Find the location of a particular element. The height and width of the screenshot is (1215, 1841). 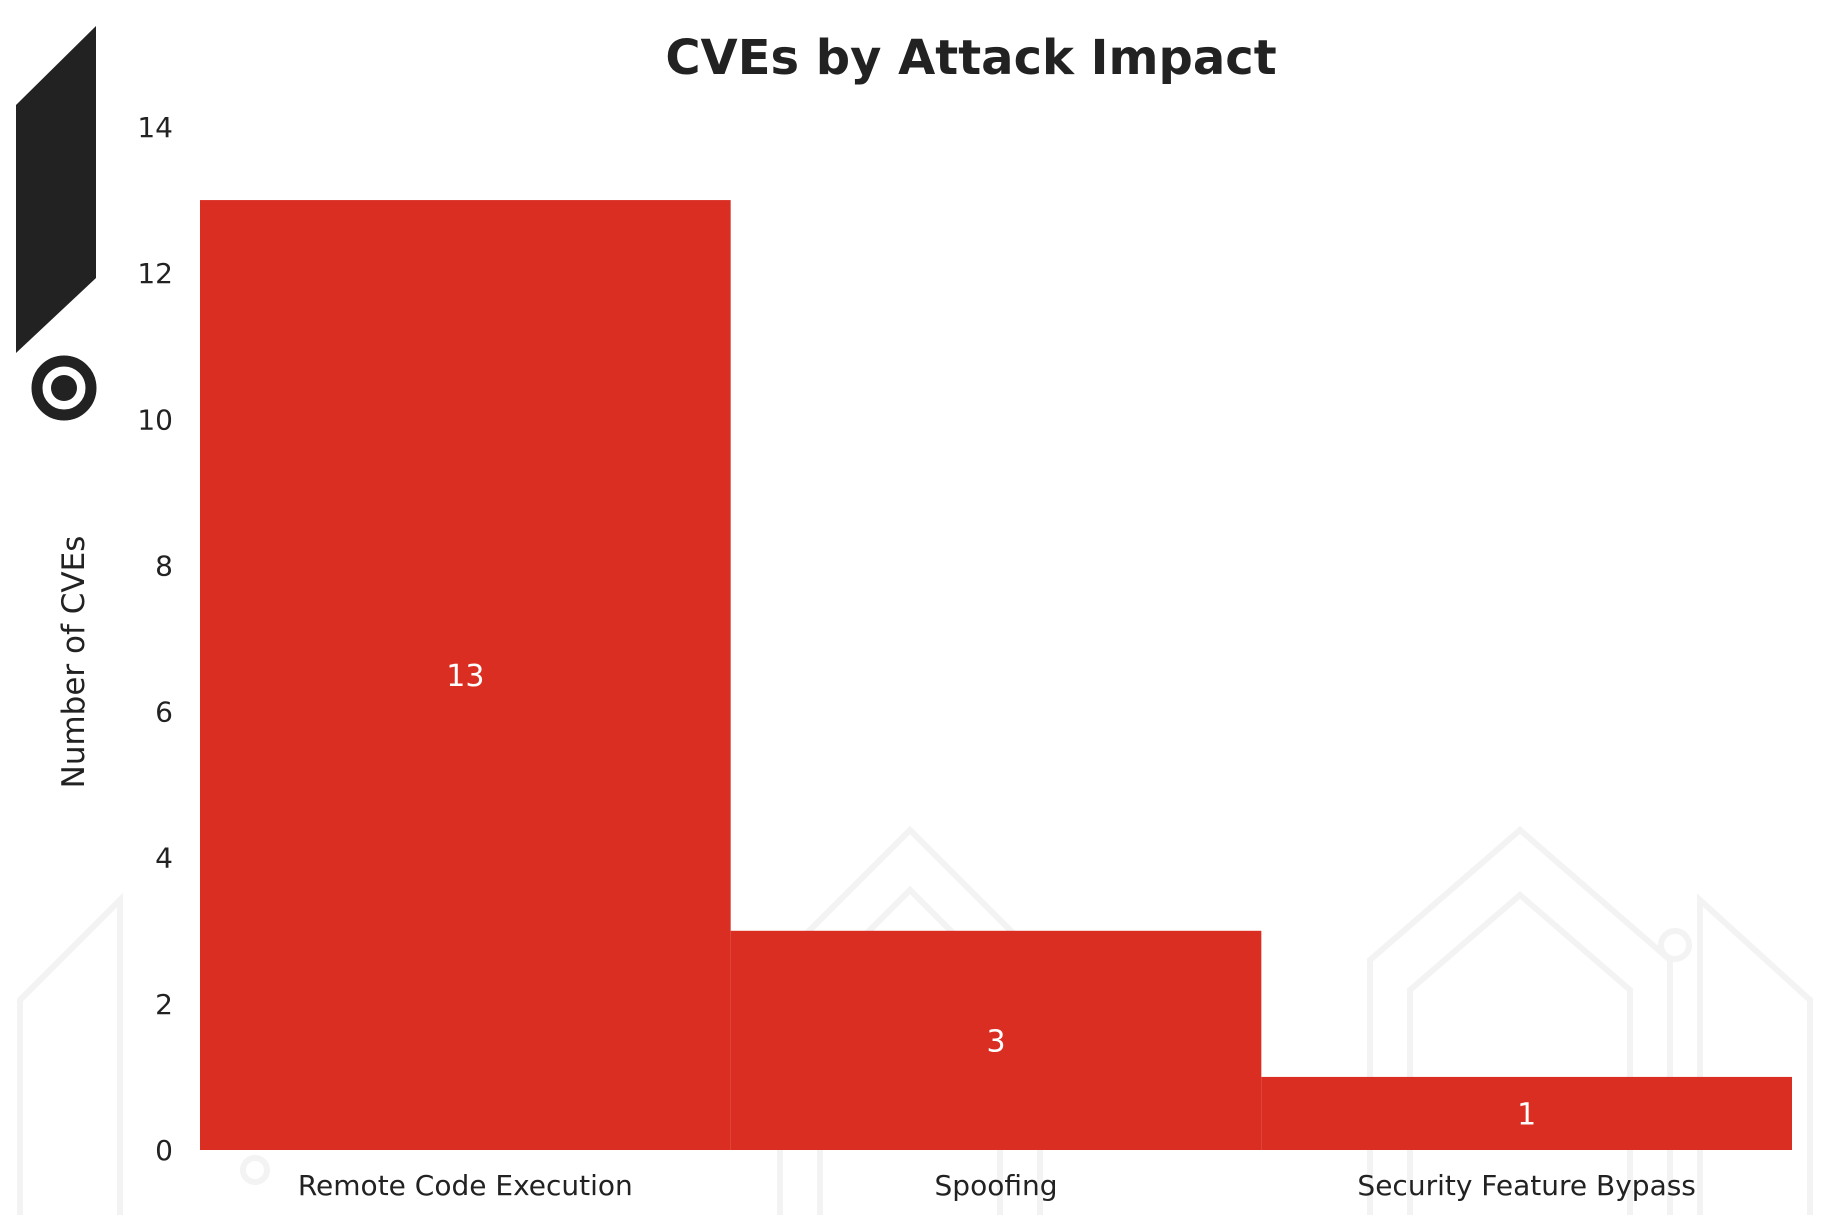

data-label: 1 is located at coordinates (1526, 1114).